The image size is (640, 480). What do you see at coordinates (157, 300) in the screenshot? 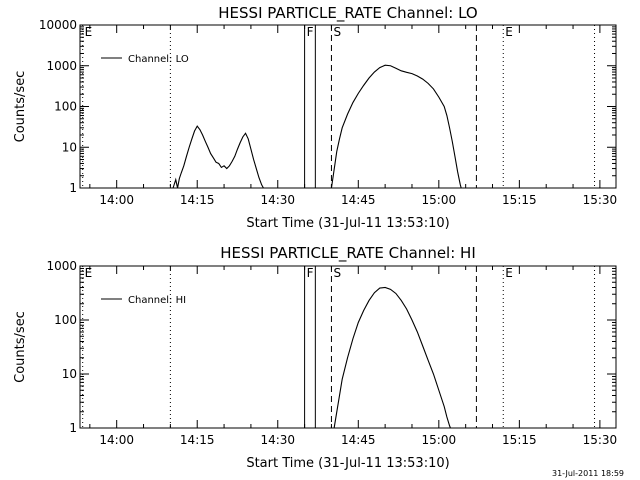
I see `legend-label: Channel: HI` at bounding box center [157, 300].